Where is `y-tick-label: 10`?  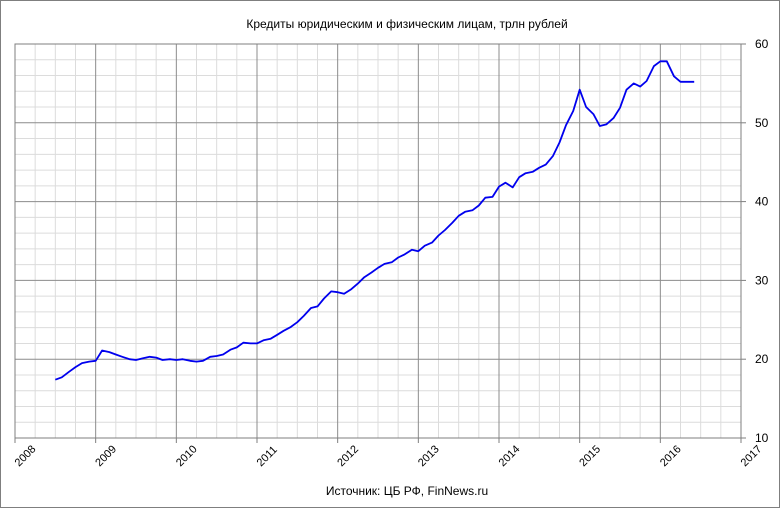
y-tick-label: 10 is located at coordinates (762, 438).